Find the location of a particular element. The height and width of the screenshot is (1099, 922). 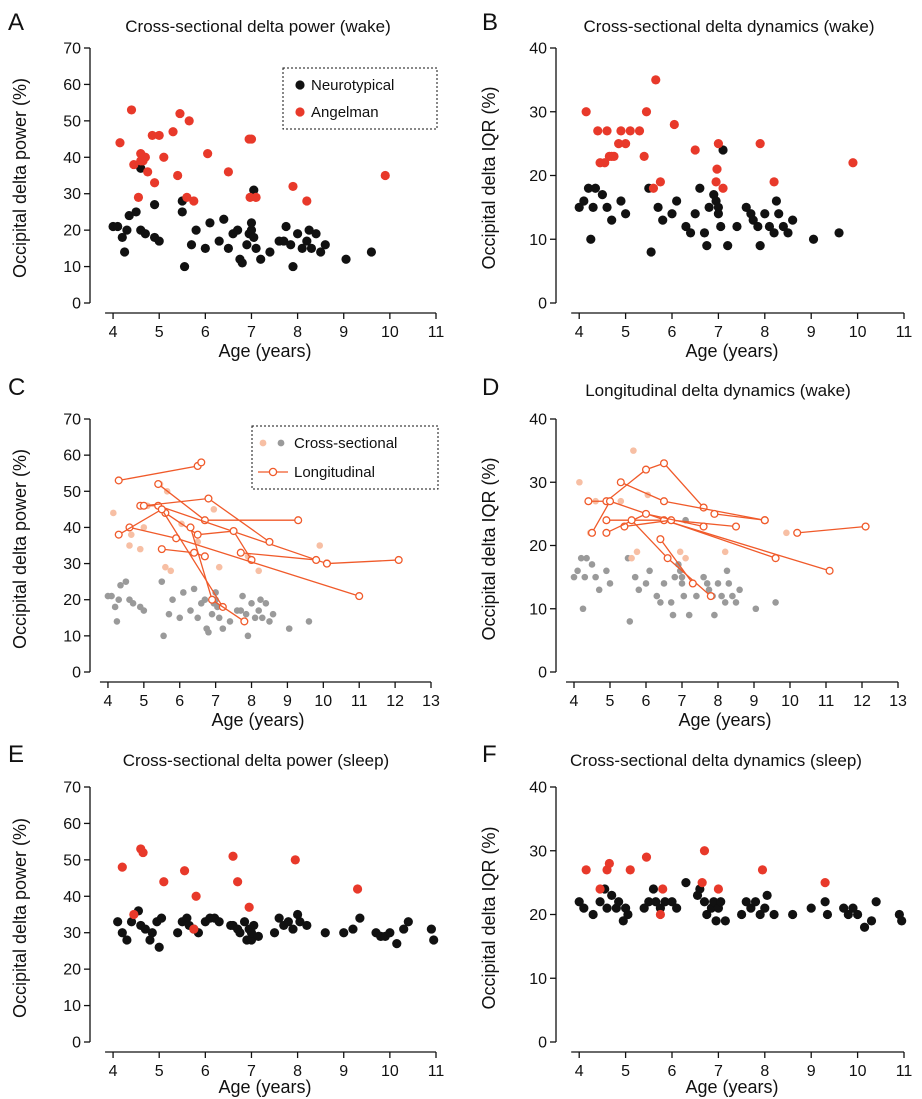

panel-d-marks is located at coordinates (720, 536).